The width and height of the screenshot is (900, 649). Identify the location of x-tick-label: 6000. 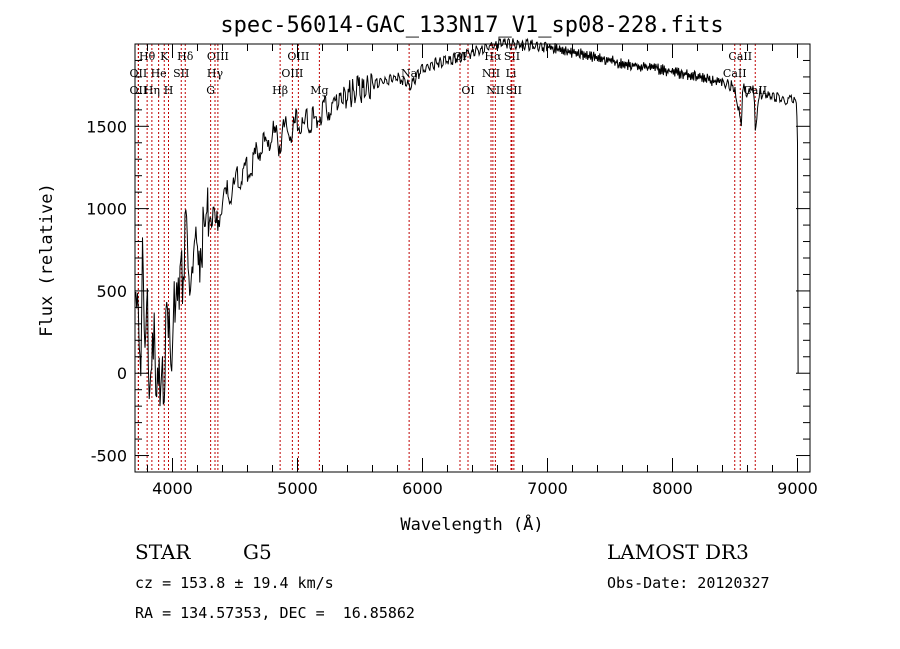
(422, 488).